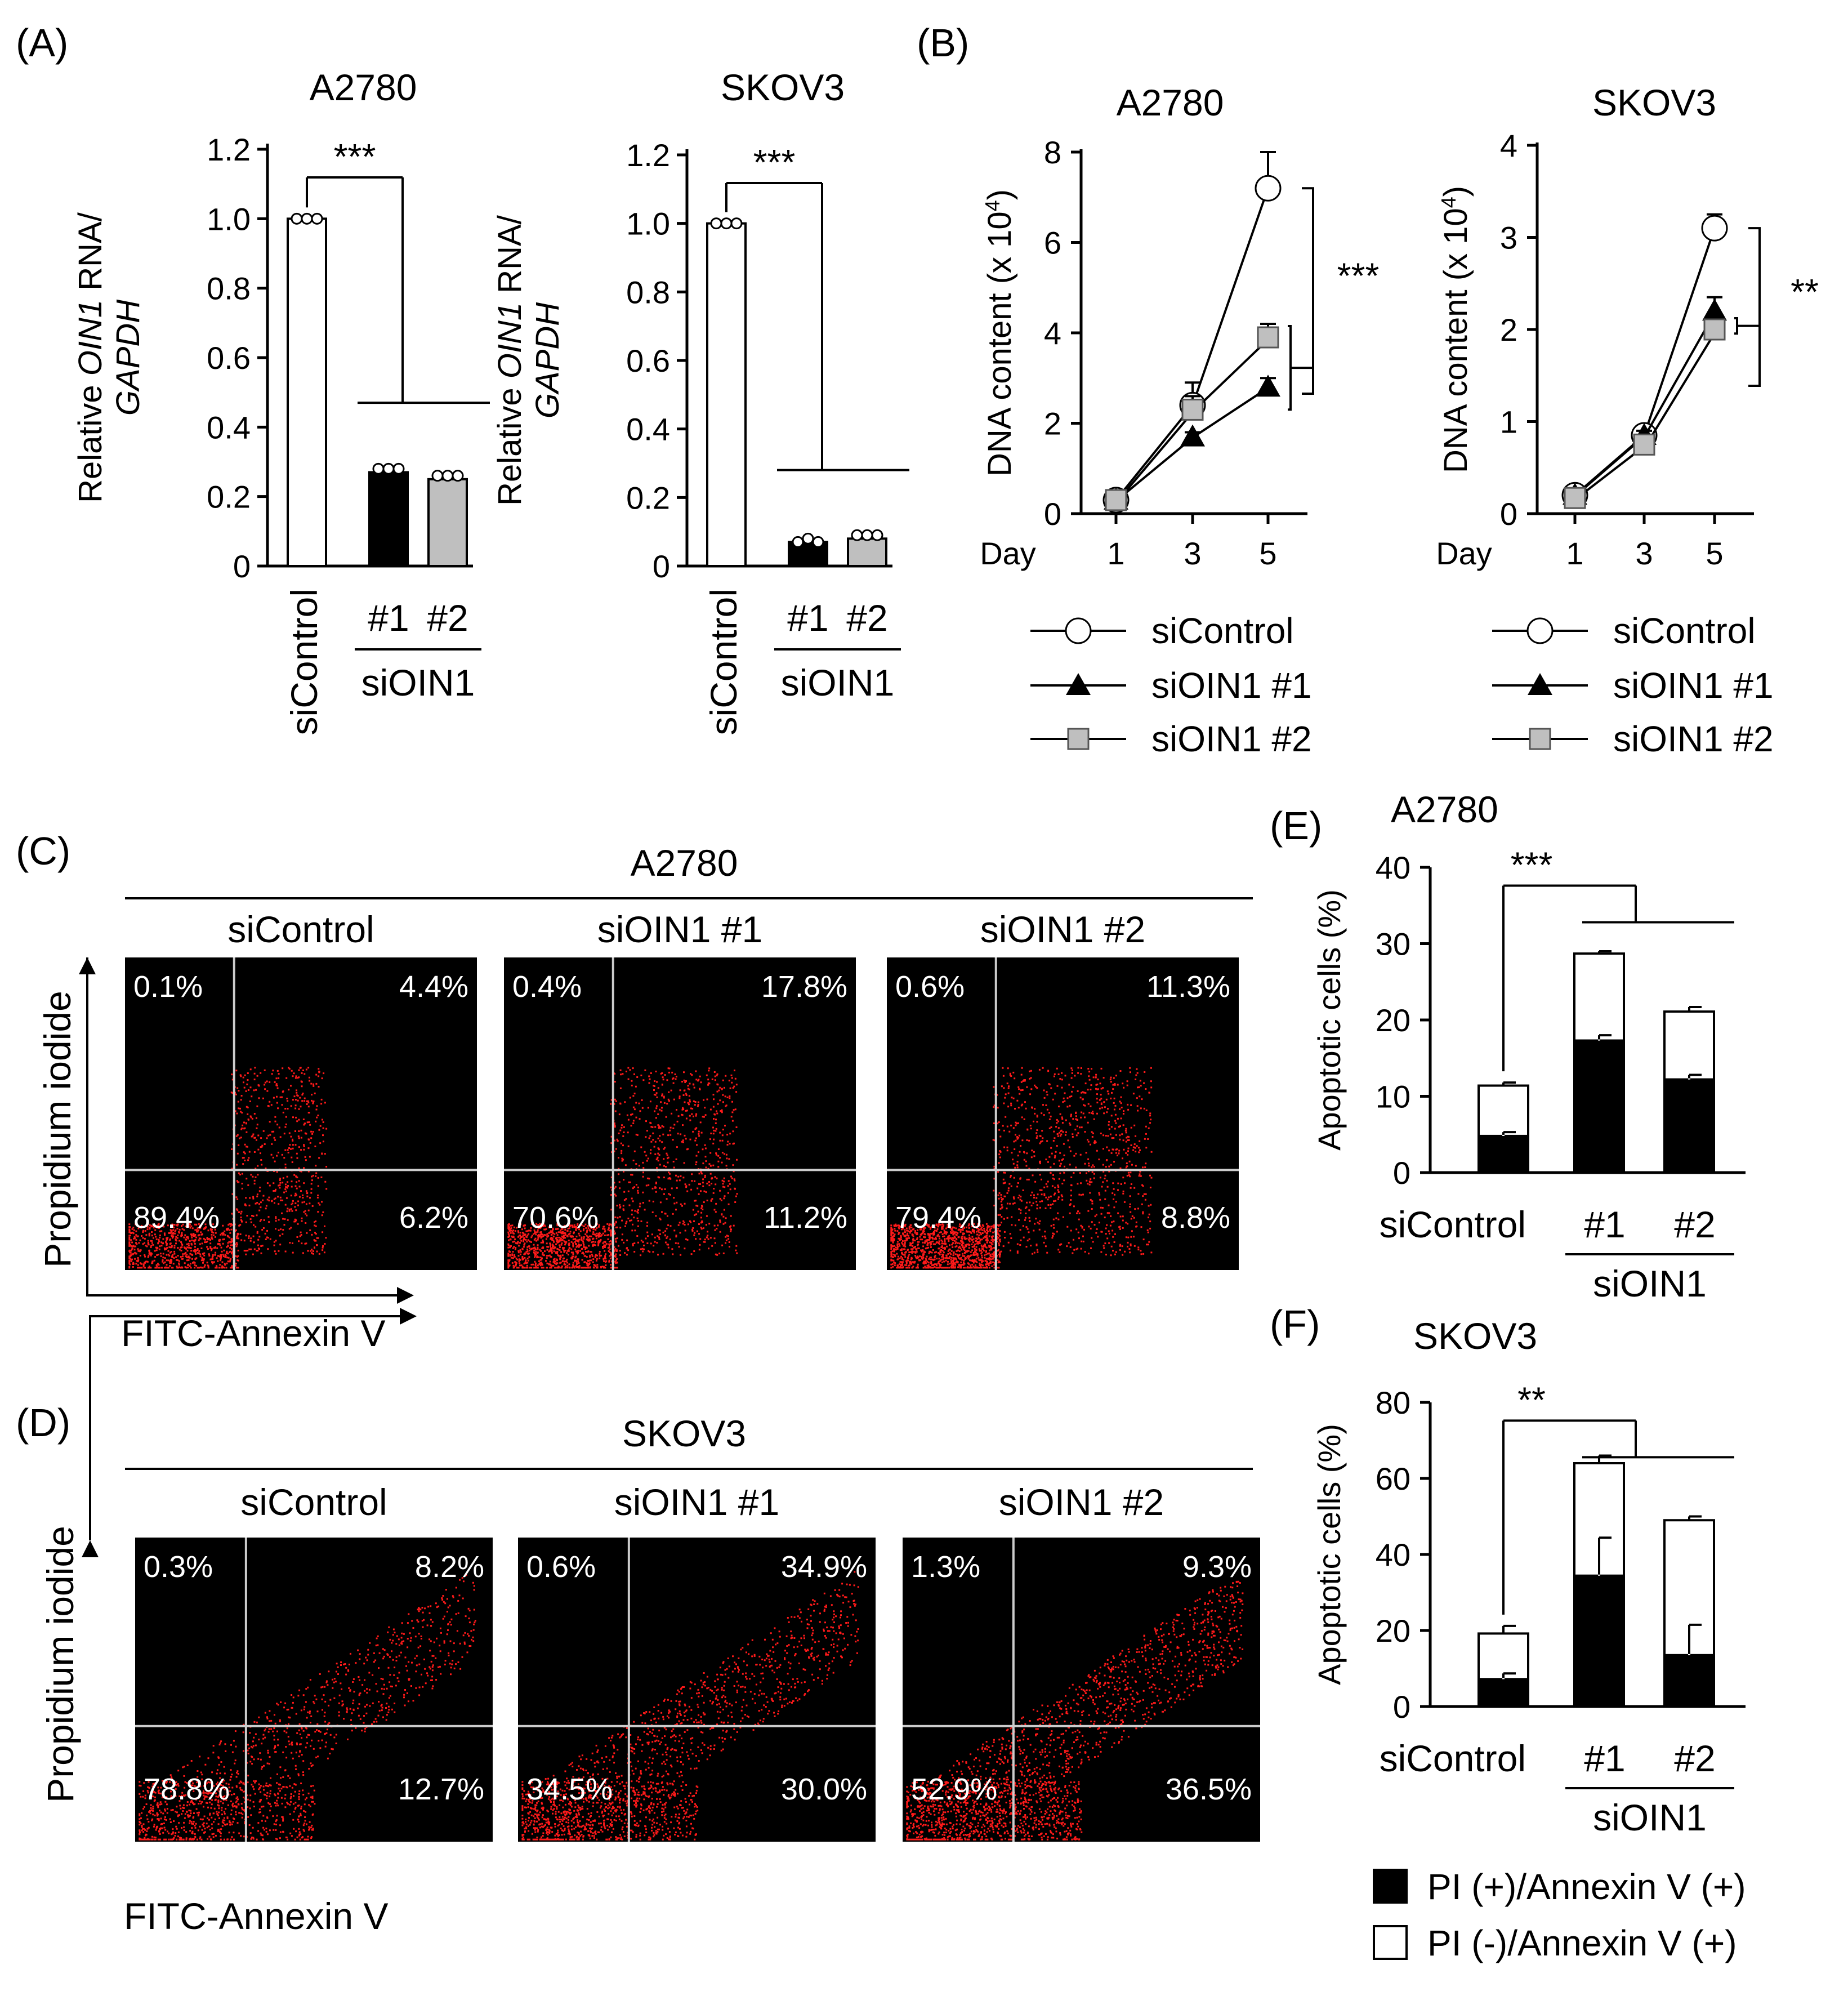 This screenshot has height=1996, width=1848. I want to click on flow-plot: siOIN1 #2 0.6% 11.3% 79.4% 8.8%, so click(1063, 1089).